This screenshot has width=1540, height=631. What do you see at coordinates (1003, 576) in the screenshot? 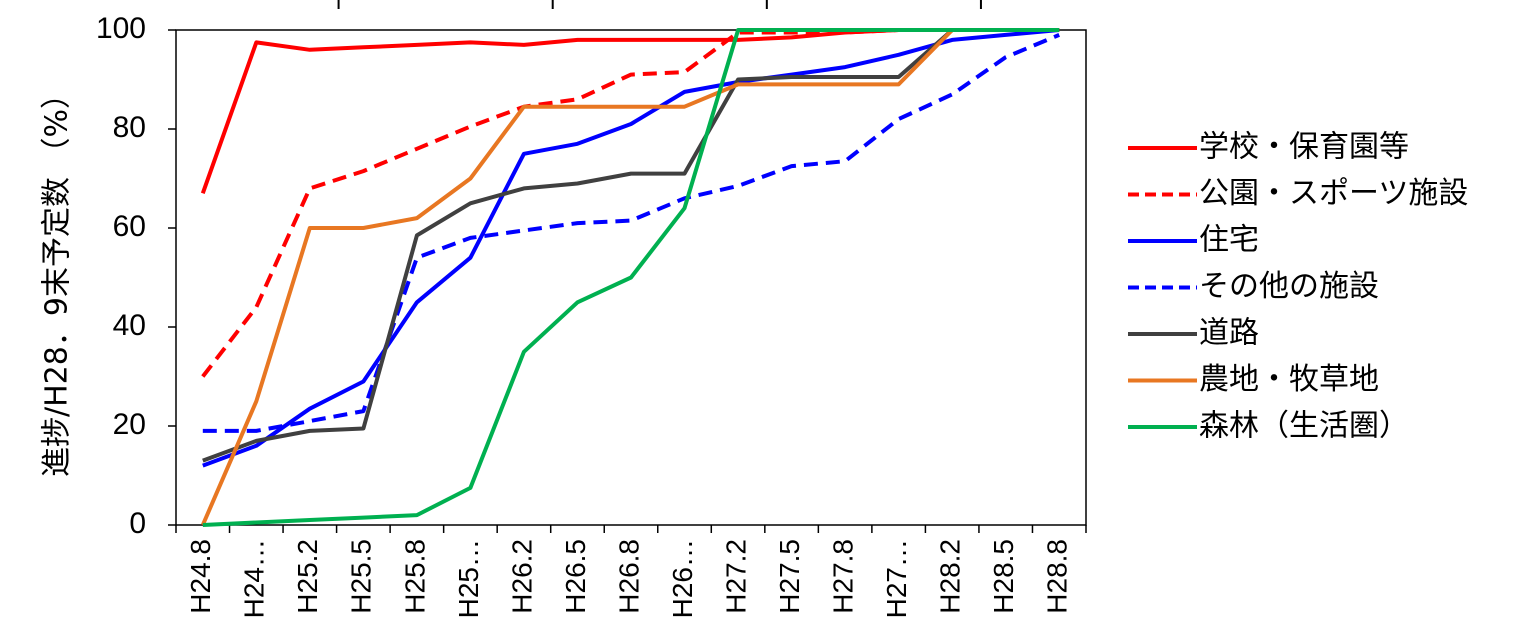
I see `x-tick-label: H28.5` at bounding box center [1003, 576].